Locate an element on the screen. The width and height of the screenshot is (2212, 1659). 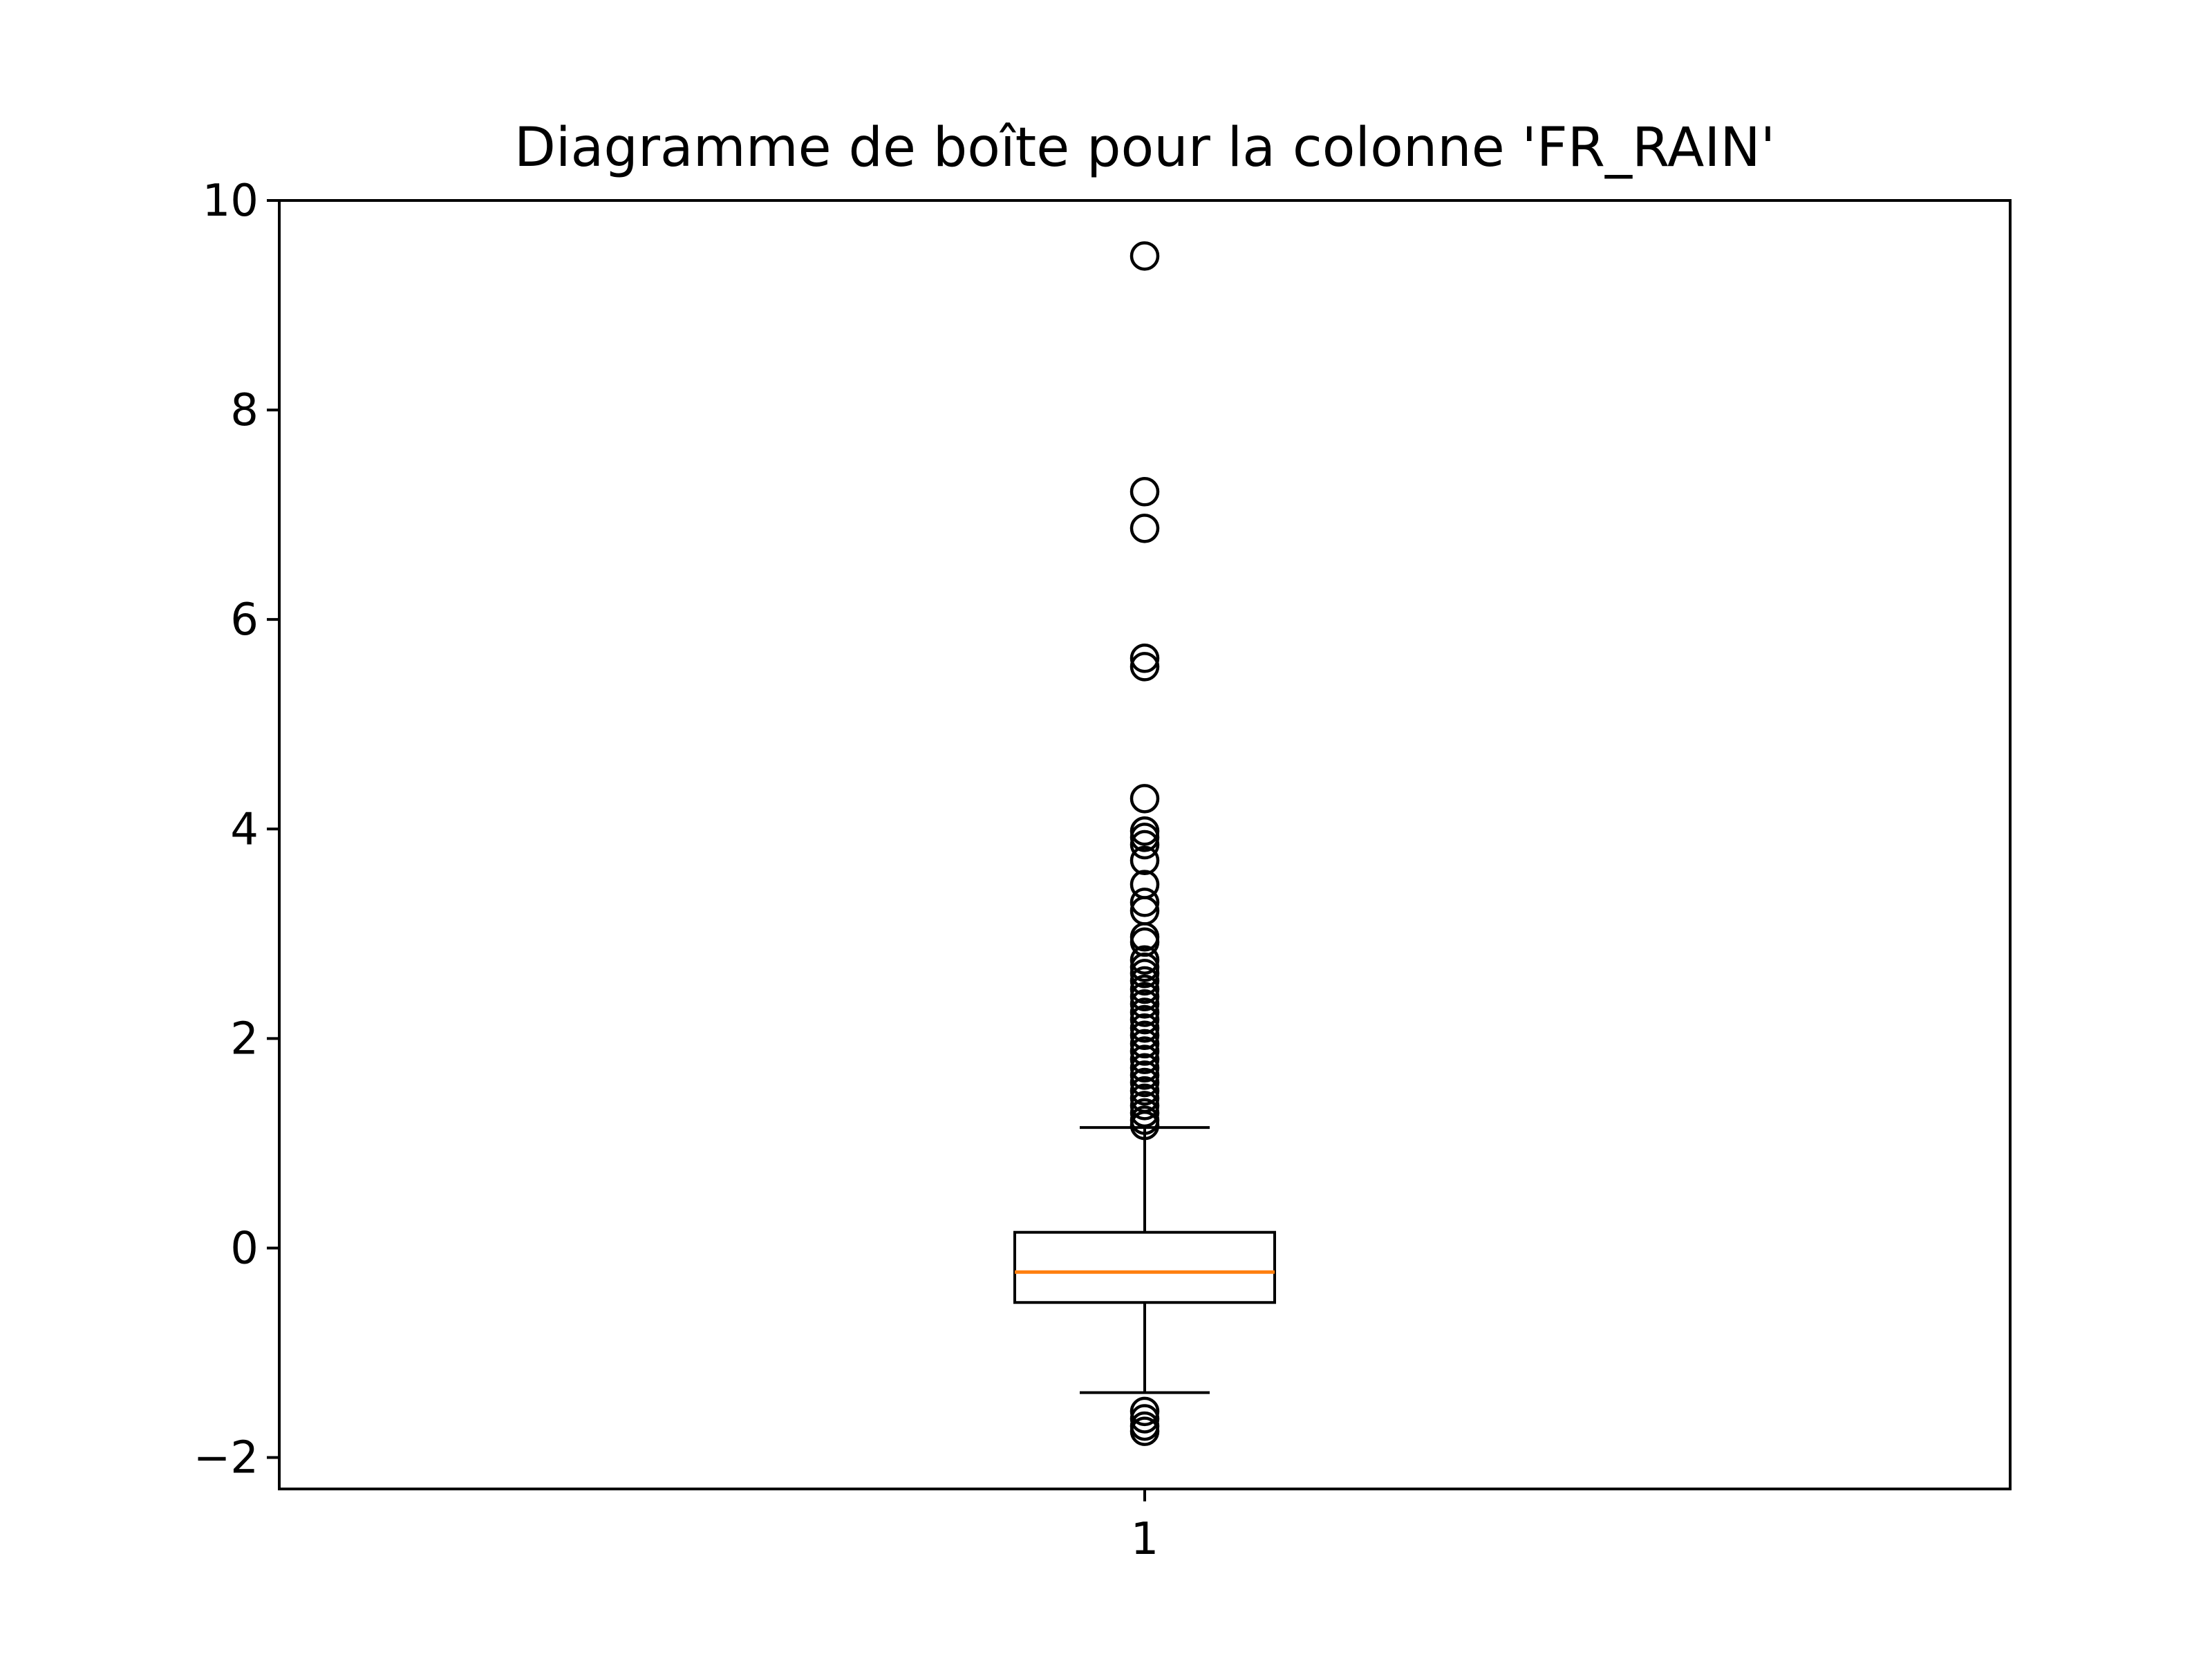
y-tick-label: 10 is located at coordinates (231, 201).